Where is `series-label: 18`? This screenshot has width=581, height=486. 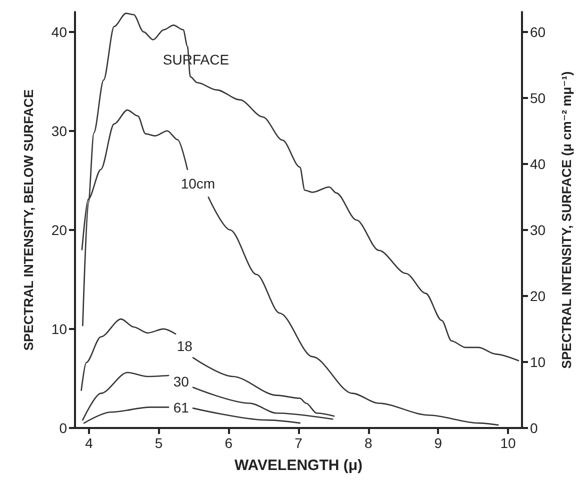 series-label: 18 is located at coordinates (184, 346).